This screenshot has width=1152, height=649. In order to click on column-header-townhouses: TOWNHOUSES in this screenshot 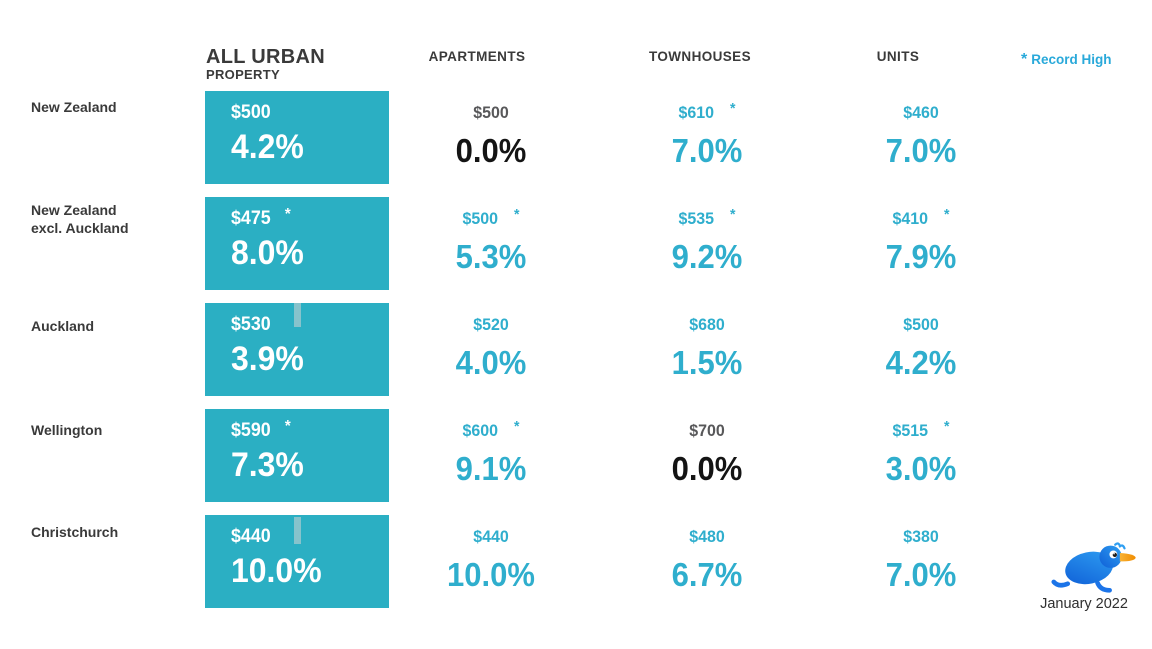, I will do `click(699, 56)`.